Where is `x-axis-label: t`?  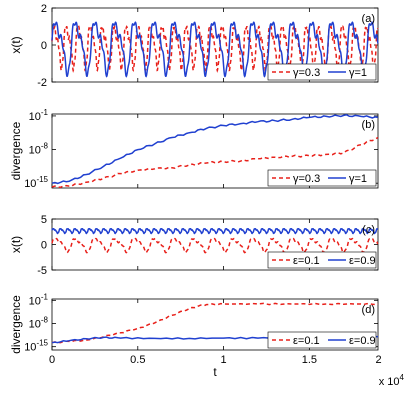
x-axis-label: t is located at coordinates (215, 372).